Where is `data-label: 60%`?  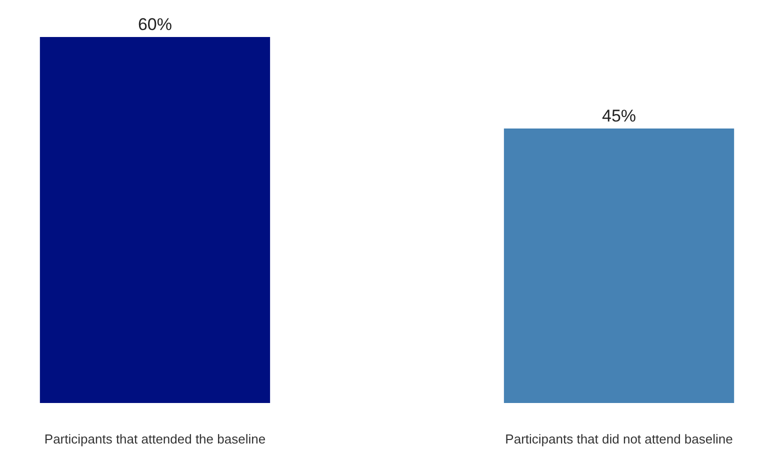
data-label: 60% is located at coordinates (155, 24).